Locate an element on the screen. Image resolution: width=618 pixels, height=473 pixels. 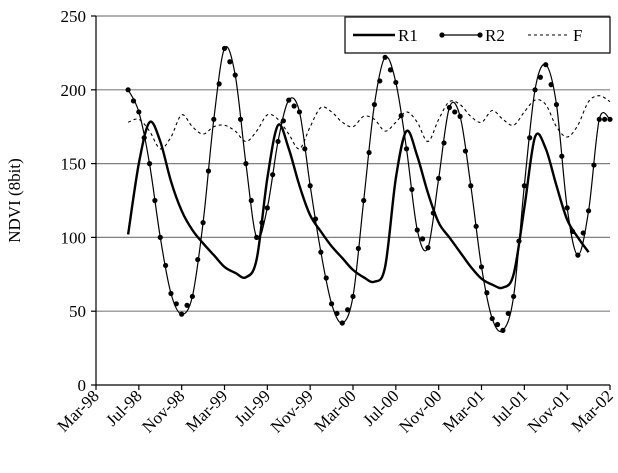
x-tick-label: Mar-01 is located at coordinates (463, 410).